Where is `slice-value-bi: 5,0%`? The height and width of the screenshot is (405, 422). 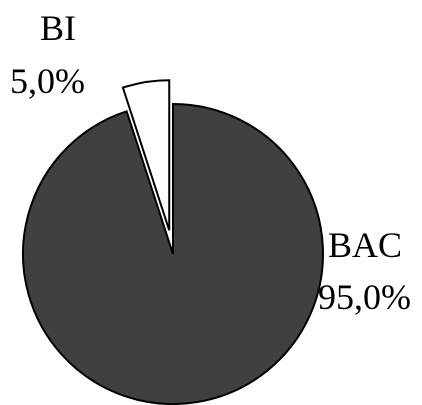 slice-value-bi: 5,0% is located at coordinates (47, 81).